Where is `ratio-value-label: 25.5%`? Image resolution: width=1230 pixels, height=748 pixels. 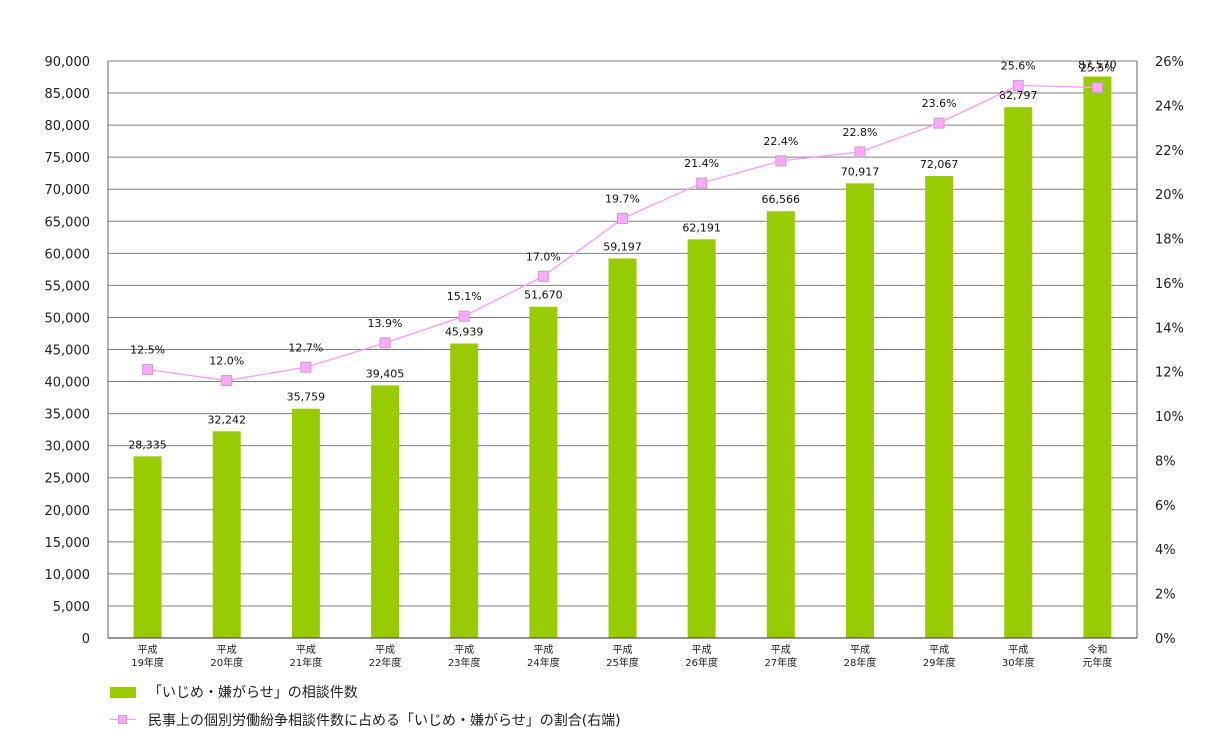
ratio-value-label: 25.5% is located at coordinates (1097, 68).